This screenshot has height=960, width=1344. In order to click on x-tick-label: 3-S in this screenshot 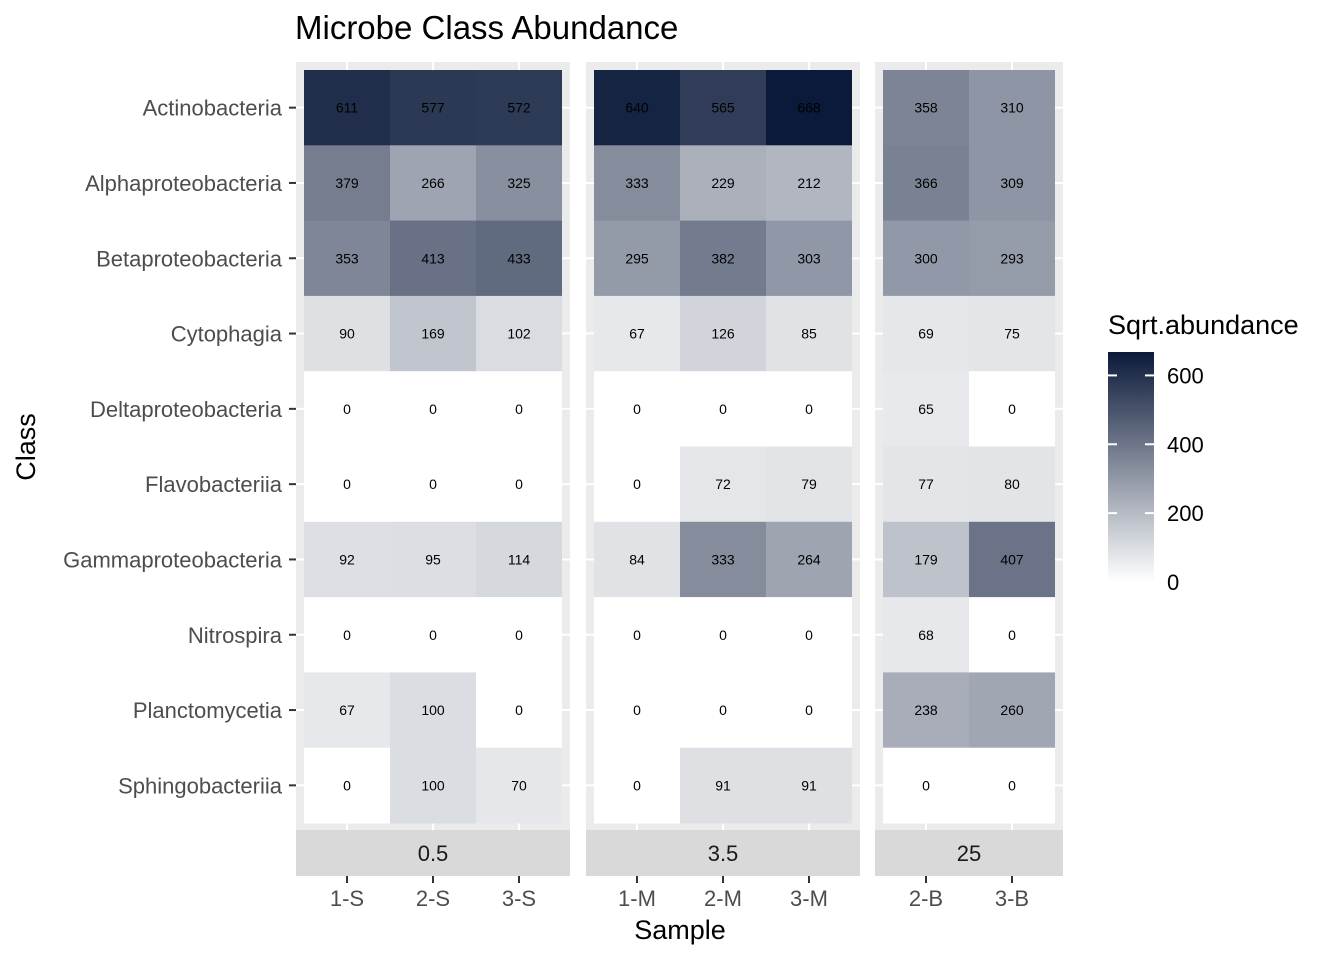, I will do `click(519, 898)`.